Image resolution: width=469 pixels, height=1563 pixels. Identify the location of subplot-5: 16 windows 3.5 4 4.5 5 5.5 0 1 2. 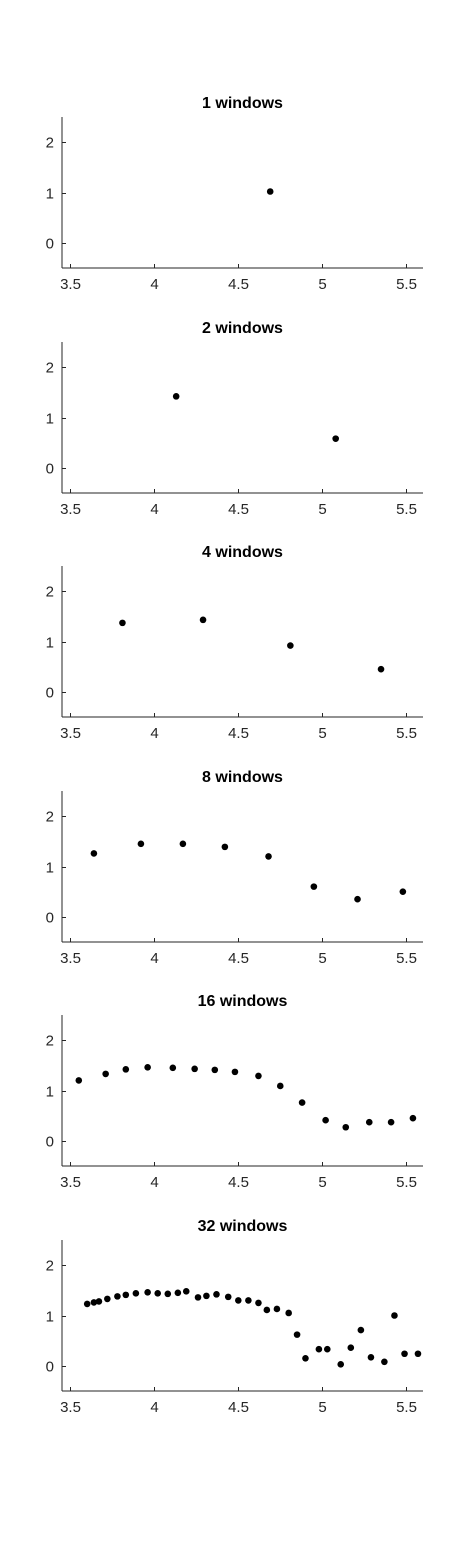
(234, 1092).